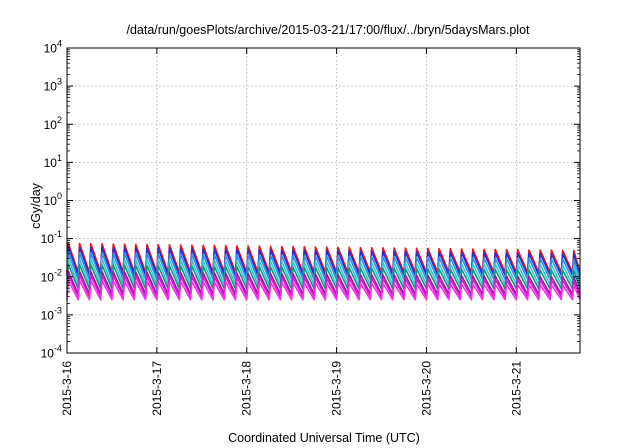 The image size is (640, 448). Describe the element at coordinates (247, 388) in the screenshot. I see `x-tick-label: 2015-3-18` at that location.